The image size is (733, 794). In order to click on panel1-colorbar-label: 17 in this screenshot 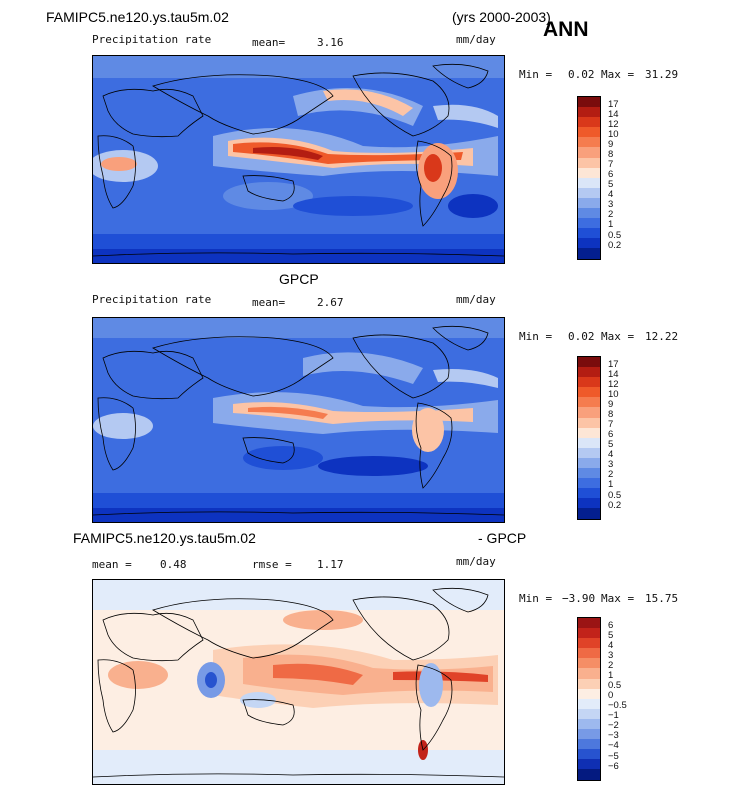, I will do `click(613, 104)`.